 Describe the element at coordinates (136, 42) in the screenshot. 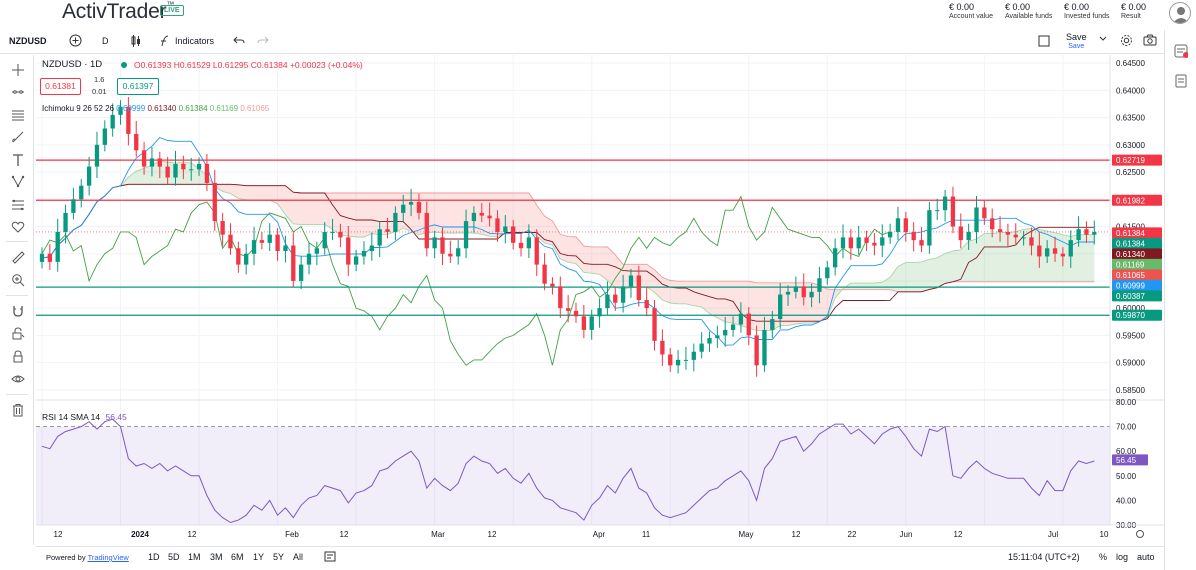

I see `candle-type-icon` at that location.